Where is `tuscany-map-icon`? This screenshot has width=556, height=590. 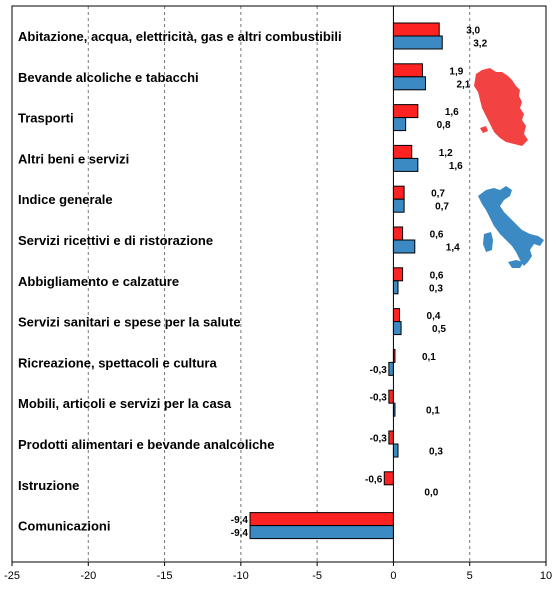
tuscany-map-icon is located at coordinates (501, 107).